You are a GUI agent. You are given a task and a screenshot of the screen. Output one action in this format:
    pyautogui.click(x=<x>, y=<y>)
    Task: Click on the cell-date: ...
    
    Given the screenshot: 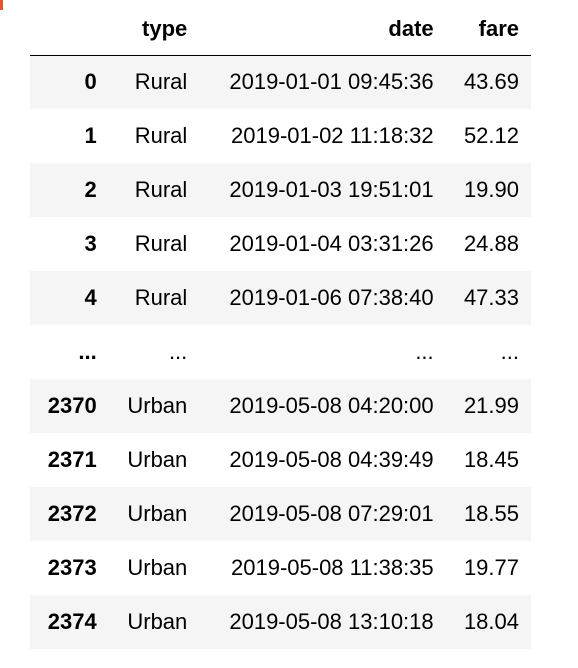 What is the action you would take?
    pyautogui.click(x=424, y=351)
    